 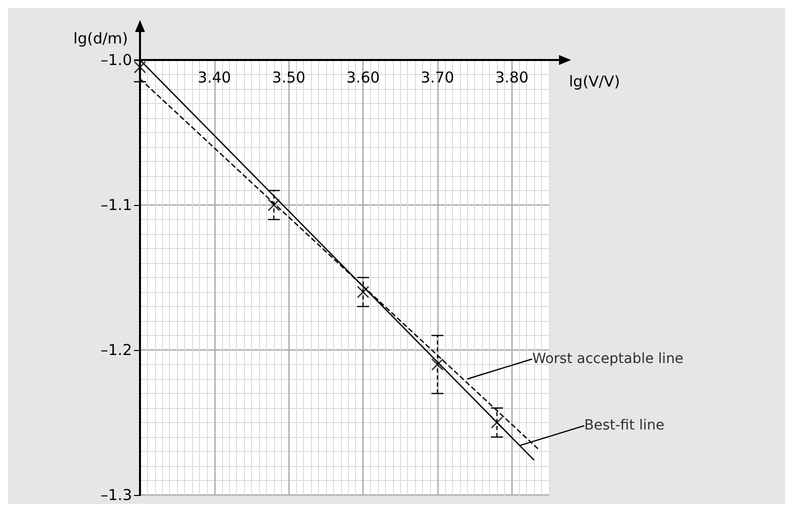 What do you see at coordinates (289, 77) in the screenshot?
I see `x-tick-label: 3.50` at bounding box center [289, 77].